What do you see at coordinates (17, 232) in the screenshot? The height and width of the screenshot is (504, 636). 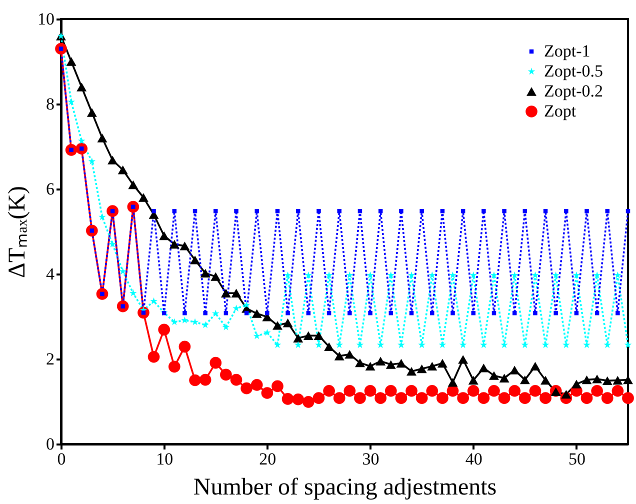 I see `y-axis-title: ΔTₘₐₓ(K)` at bounding box center [17, 232].